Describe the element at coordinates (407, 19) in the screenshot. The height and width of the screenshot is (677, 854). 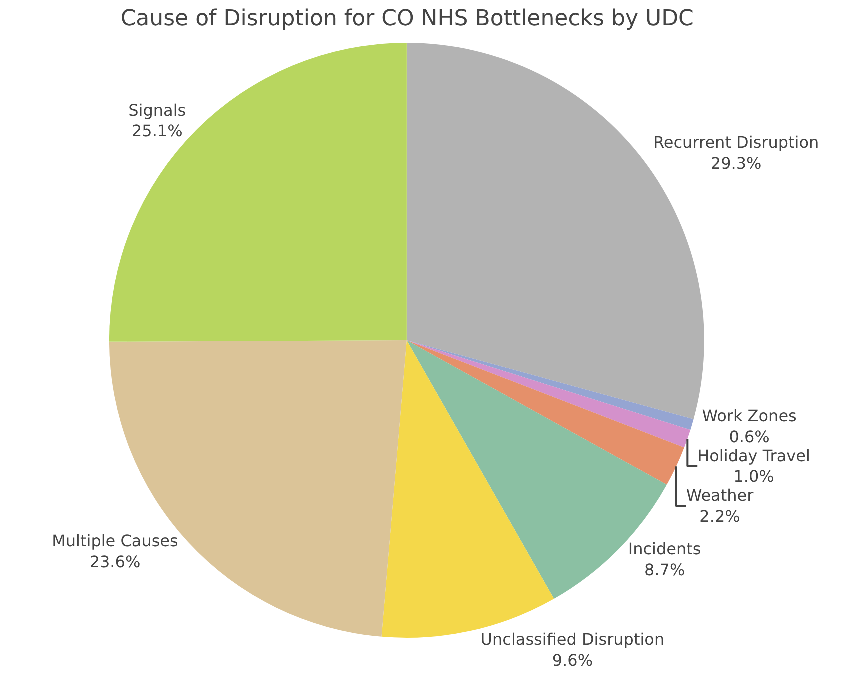
I see `chart-title: Cause of Disruption for CO NHS Bottlenecks by UDC` at that location.